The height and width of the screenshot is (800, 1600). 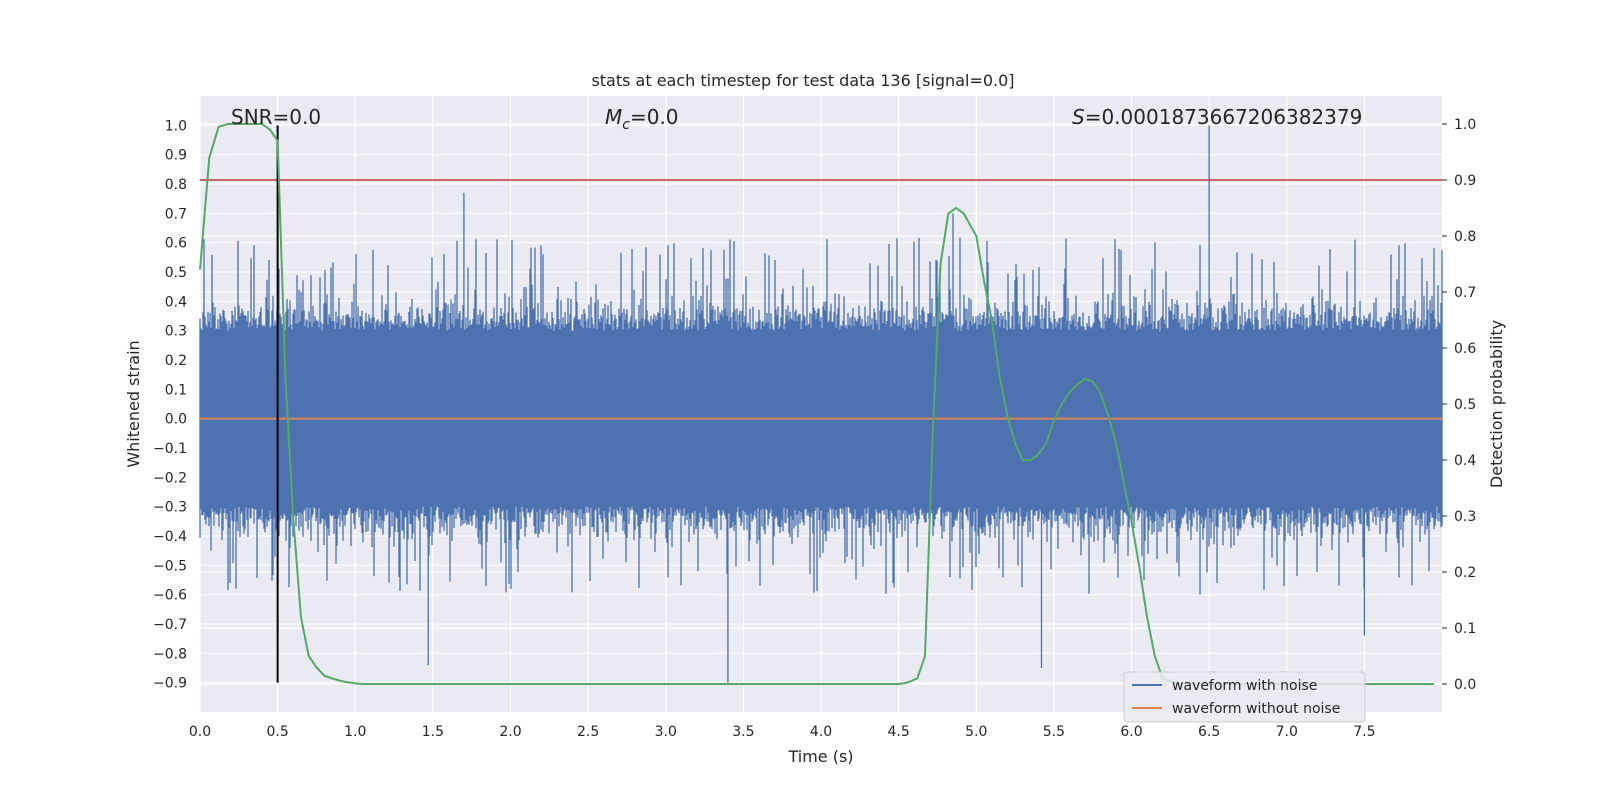 I want to click on y-left-tick-label: −0.4, so click(x=170, y=537).